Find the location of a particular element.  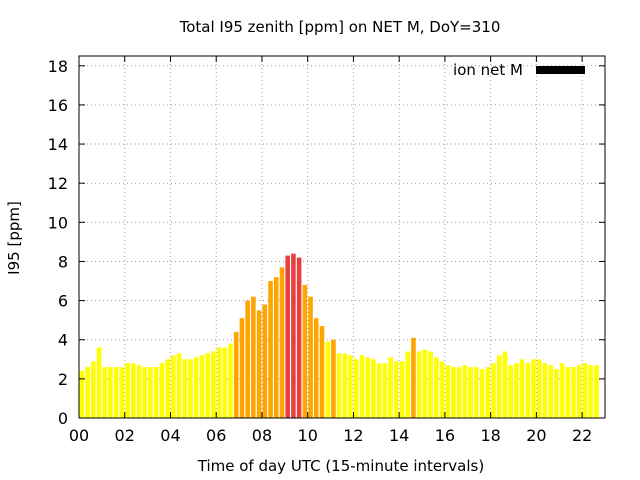

x-tick-label: 12 is located at coordinates (353, 435).